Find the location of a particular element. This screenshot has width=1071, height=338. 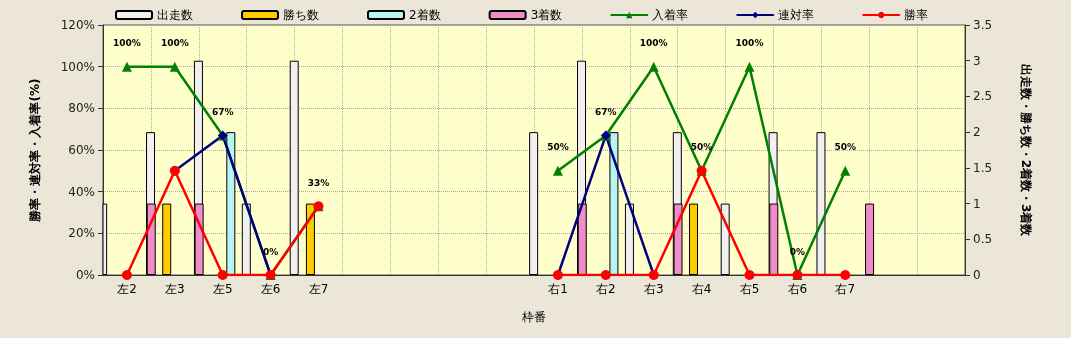

legend-label: 出走数 is located at coordinates (175, 15).